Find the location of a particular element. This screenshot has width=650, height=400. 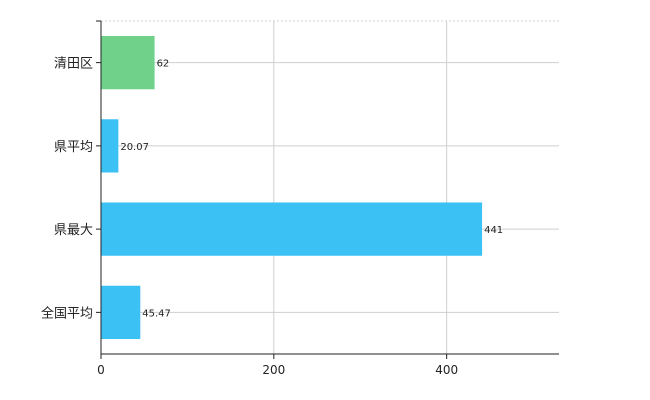

data-label: 45.47 is located at coordinates (156, 313).